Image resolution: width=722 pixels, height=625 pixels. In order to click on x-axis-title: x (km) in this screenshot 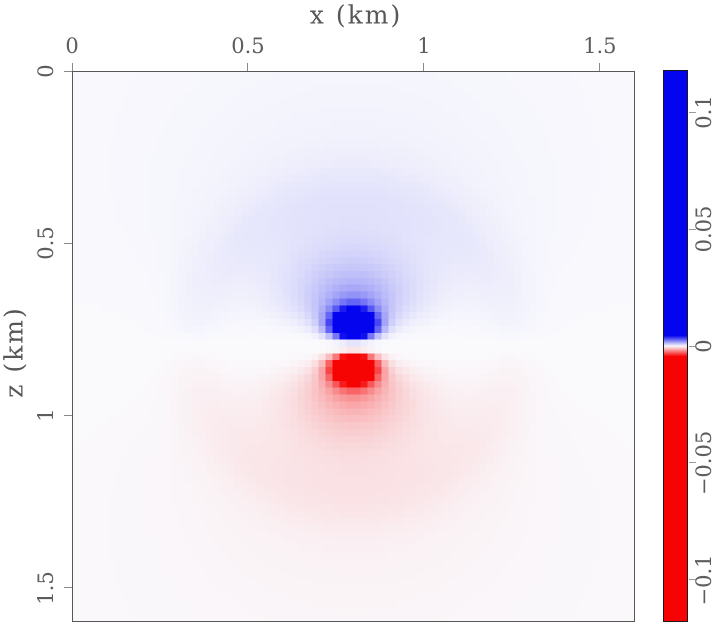, I will do `click(356, 15)`.